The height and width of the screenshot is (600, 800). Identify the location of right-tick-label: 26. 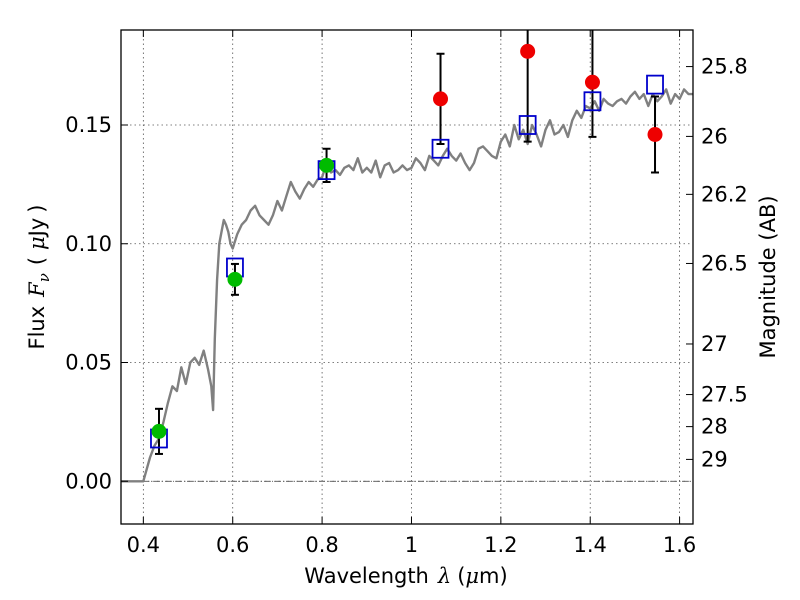
(714, 136).